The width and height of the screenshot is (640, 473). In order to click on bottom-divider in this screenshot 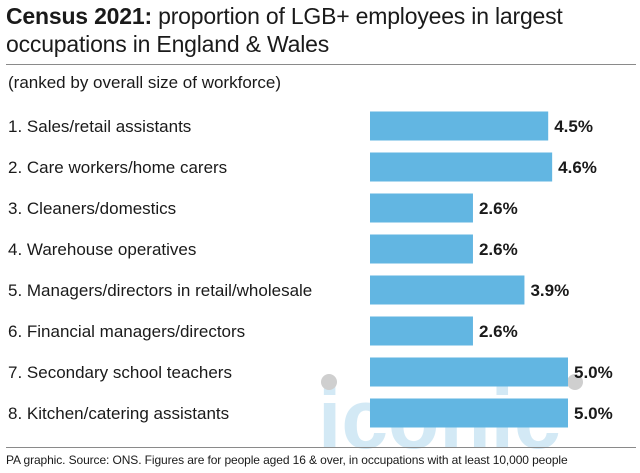, I will do `click(321, 447)`.